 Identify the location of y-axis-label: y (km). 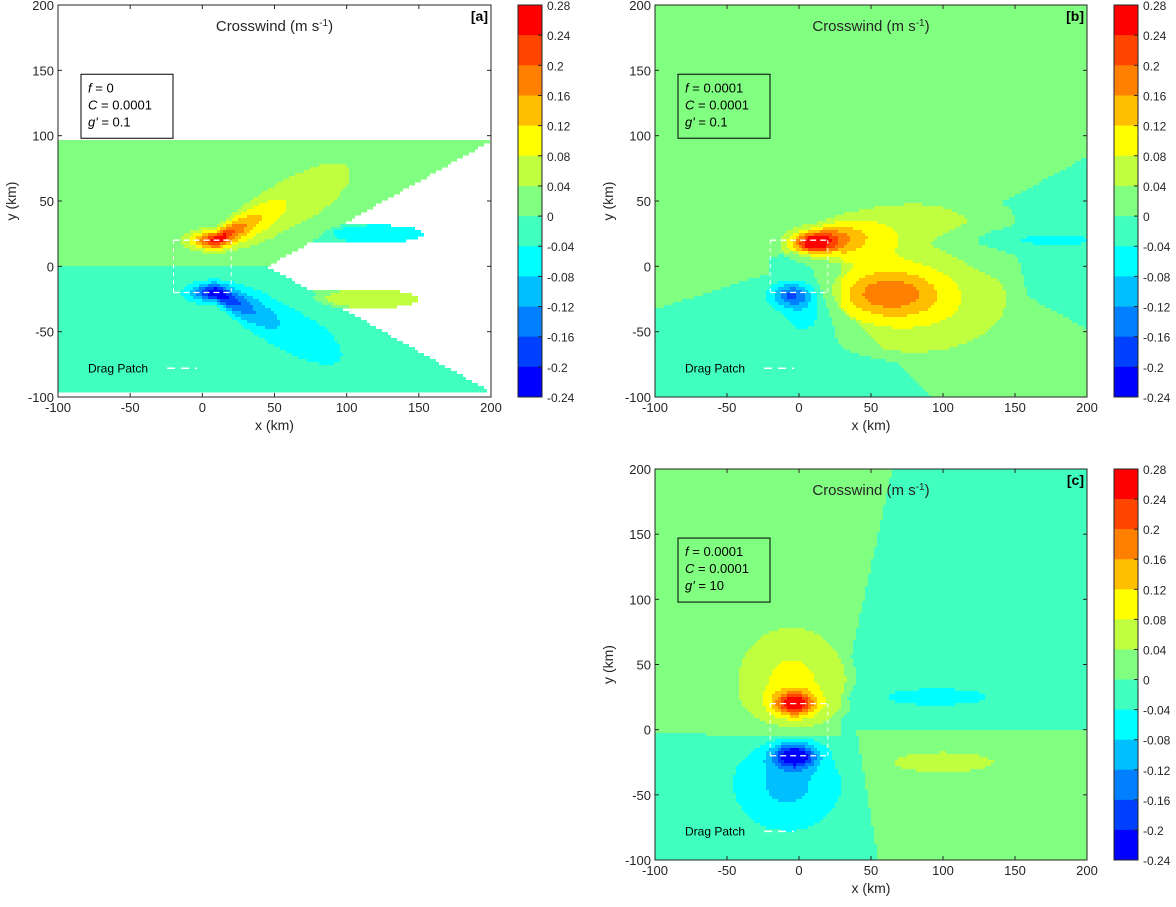
(11, 201).